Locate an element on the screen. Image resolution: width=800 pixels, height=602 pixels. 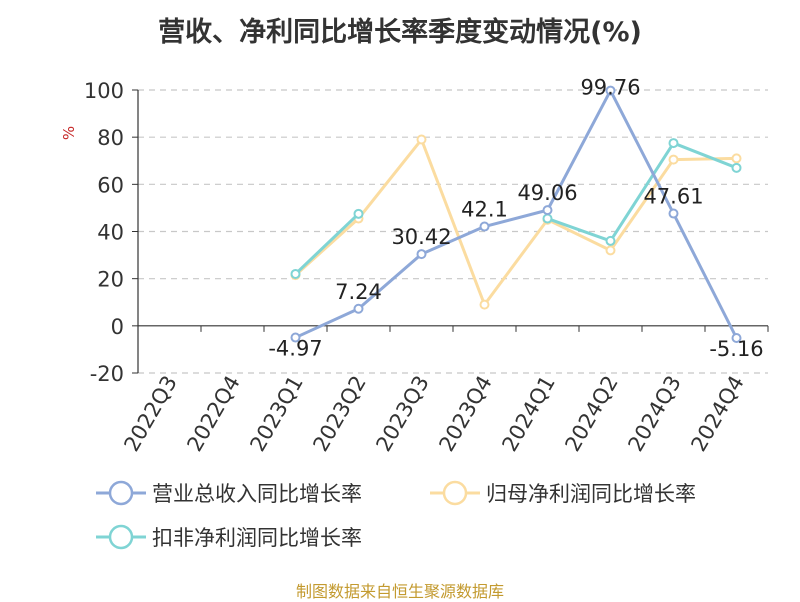
data-label: -4.97 is located at coordinates (295, 349).